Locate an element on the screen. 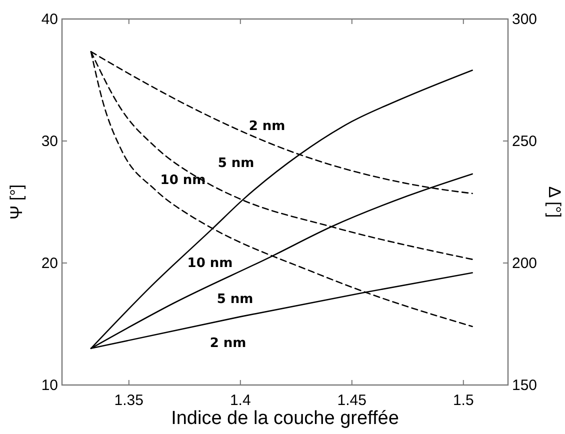 The width and height of the screenshot is (565, 434). y2-tick-label: 200 is located at coordinates (525, 263).